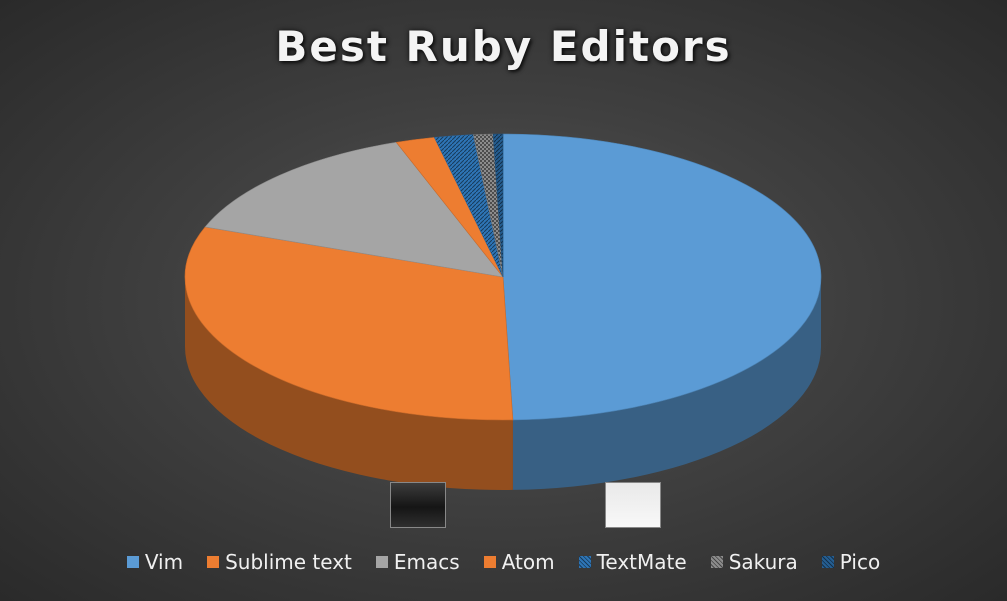  Describe the element at coordinates (763, 562) in the screenshot. I see `legend-label-sakura: Sakura` at that location.